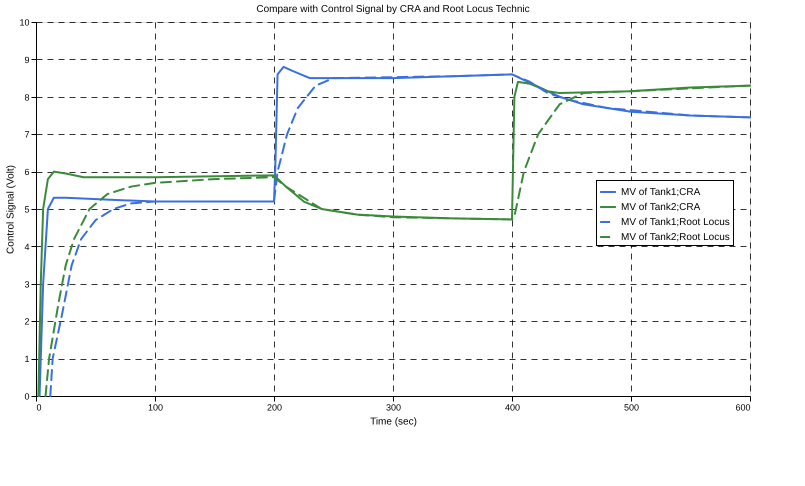 The image size is (805, 486). What do you see at coordinates (27, 284) in the screenshot?
I see `y-tick-label: 3` at bounding box center [27, 284].